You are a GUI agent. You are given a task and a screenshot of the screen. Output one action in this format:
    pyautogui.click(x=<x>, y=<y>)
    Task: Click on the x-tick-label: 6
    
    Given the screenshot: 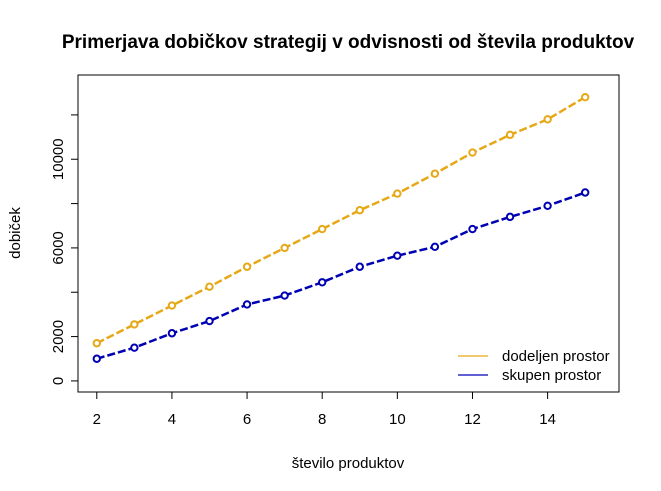 What is the action you would take?
    pyautogui.click(x=247, y=419)
    